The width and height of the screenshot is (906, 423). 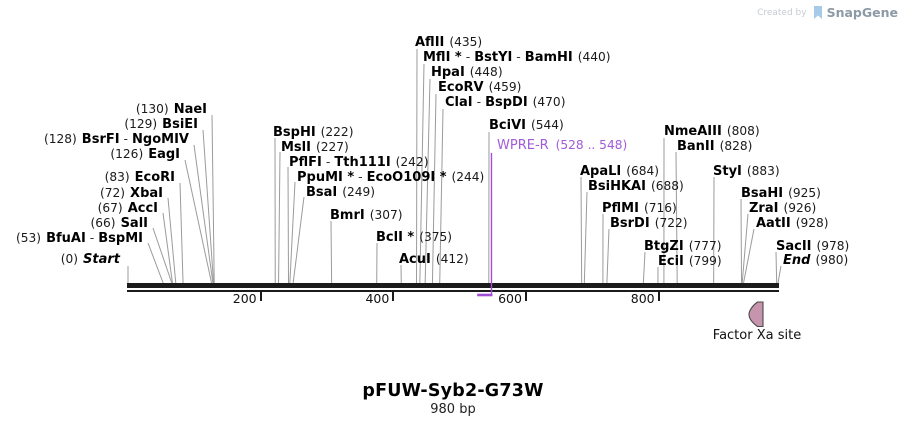 I want to click on enzyme-name: BmrI, so click(x=347, y=215).